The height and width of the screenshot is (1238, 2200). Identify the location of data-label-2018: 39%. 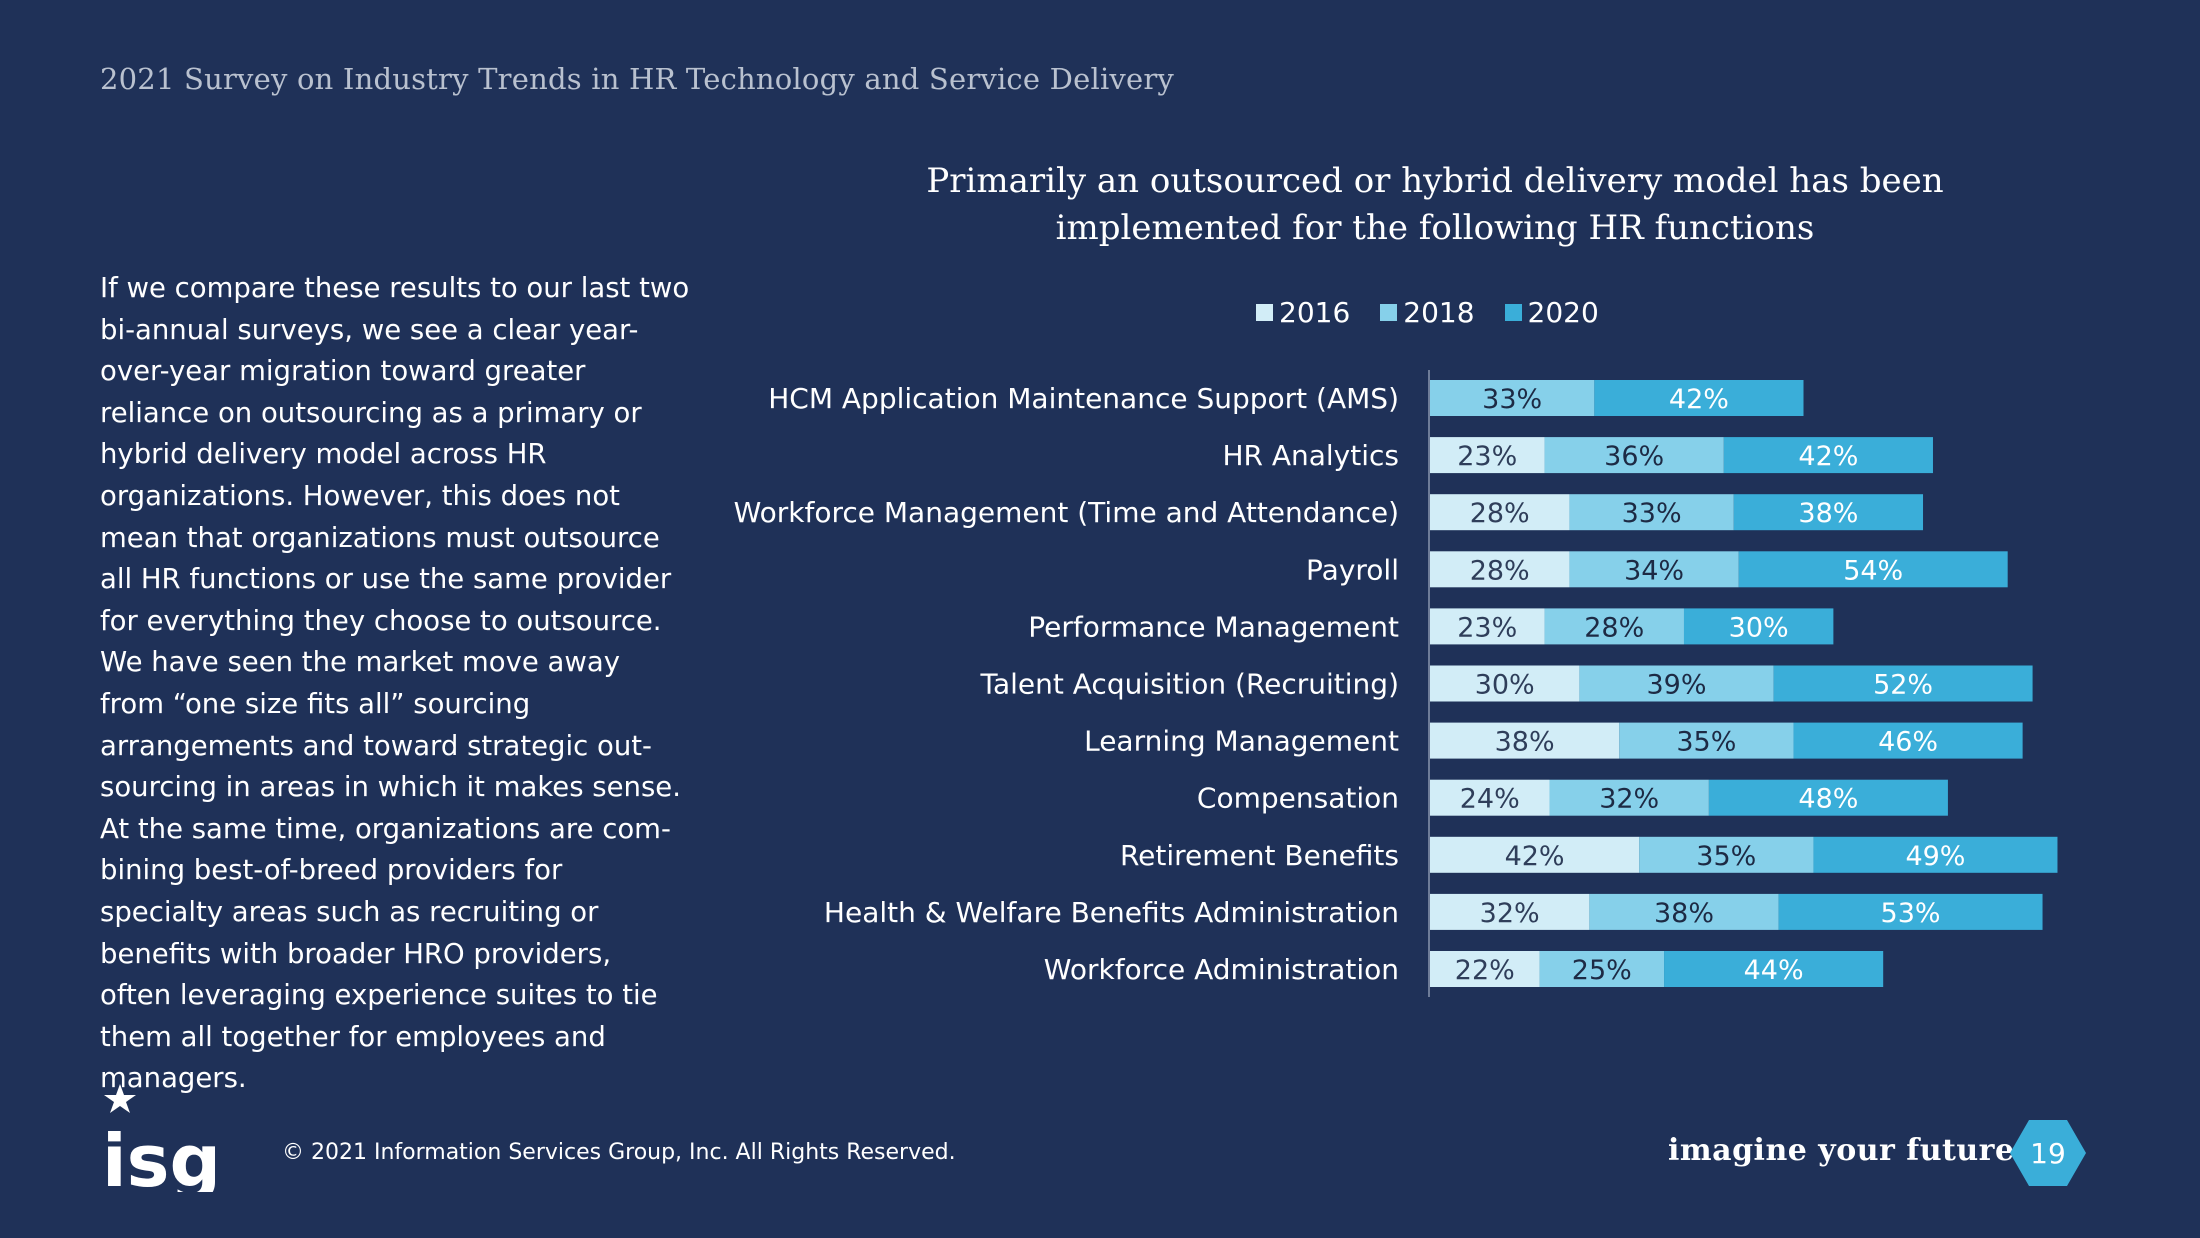
(1677, 685).